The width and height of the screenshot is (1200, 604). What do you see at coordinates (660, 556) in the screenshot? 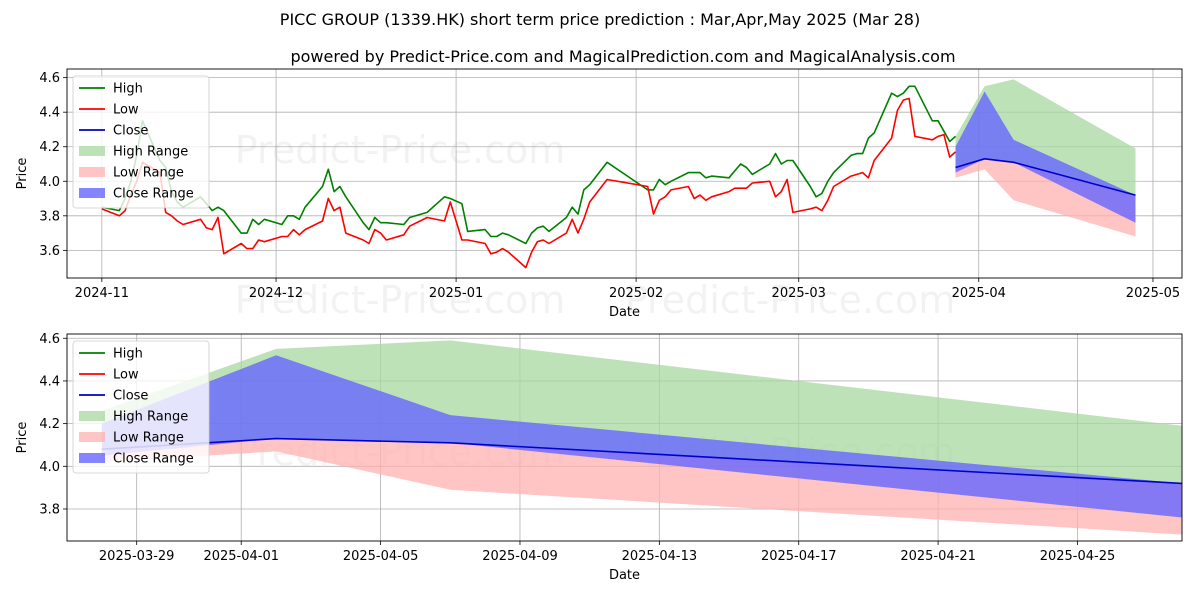
I see `x-tick-label: 2025-04-13` at bounding box center [660, 556].